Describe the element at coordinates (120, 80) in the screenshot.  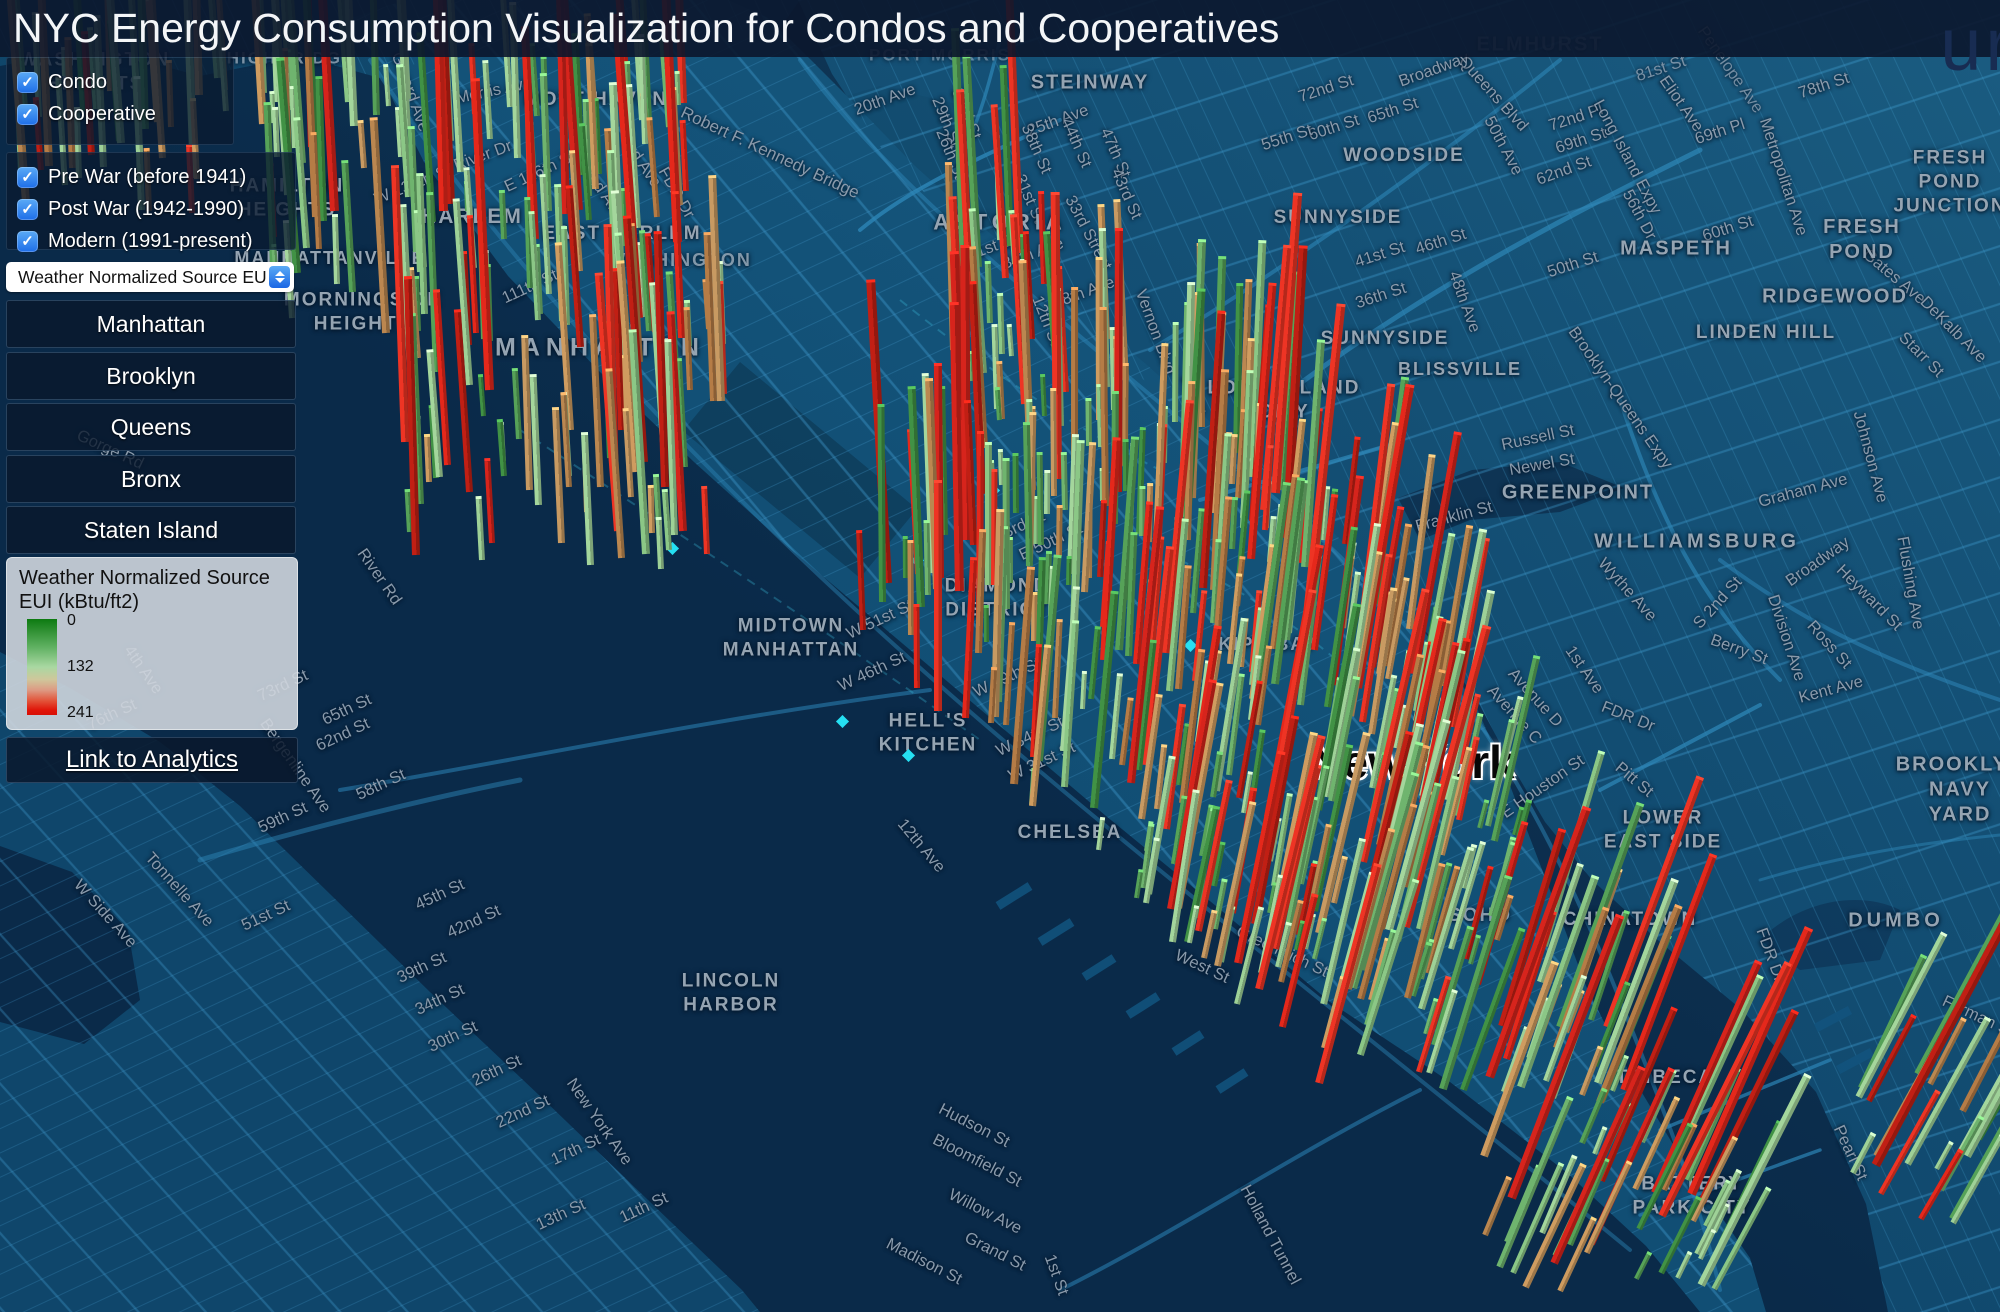
I see `checkbox-condo: ✓ Condo` at that location.